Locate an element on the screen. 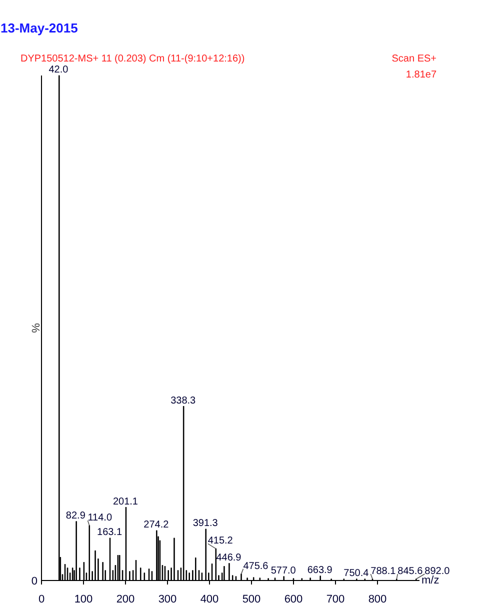 The width and height of the screenshot is (480, 610). annotation: 42.0 is located at coordinates (58, 70).